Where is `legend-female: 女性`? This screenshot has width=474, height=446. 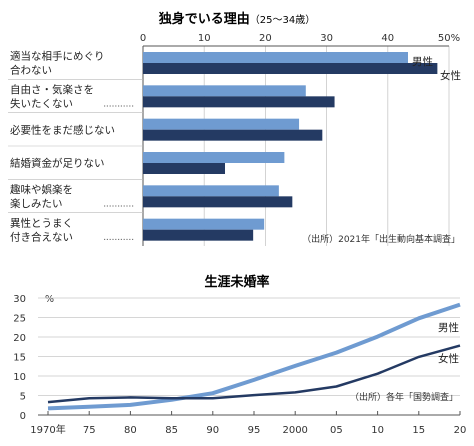
legend-female: 女性 is located at coordinates (450, 75).